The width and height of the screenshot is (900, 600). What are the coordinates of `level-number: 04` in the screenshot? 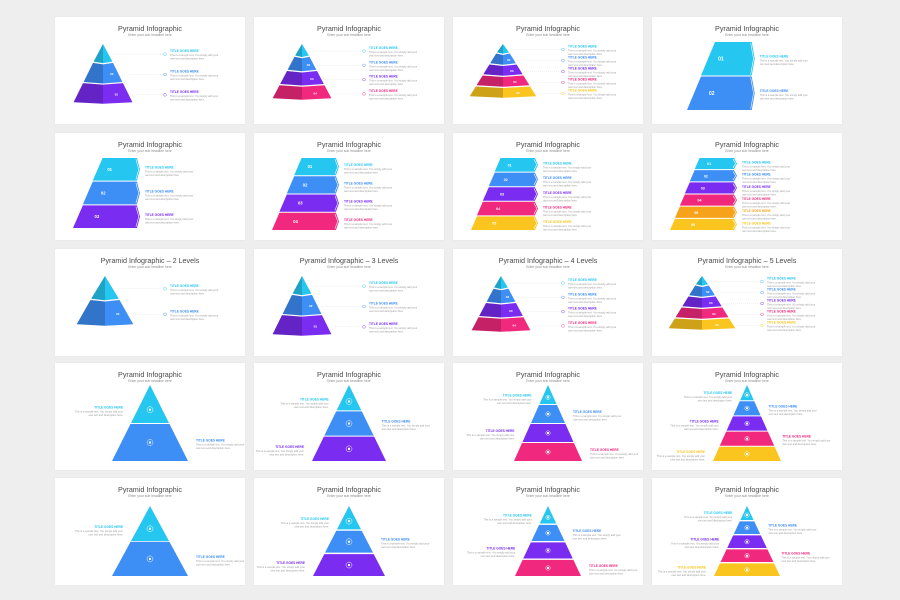 It's located at (295, 221).